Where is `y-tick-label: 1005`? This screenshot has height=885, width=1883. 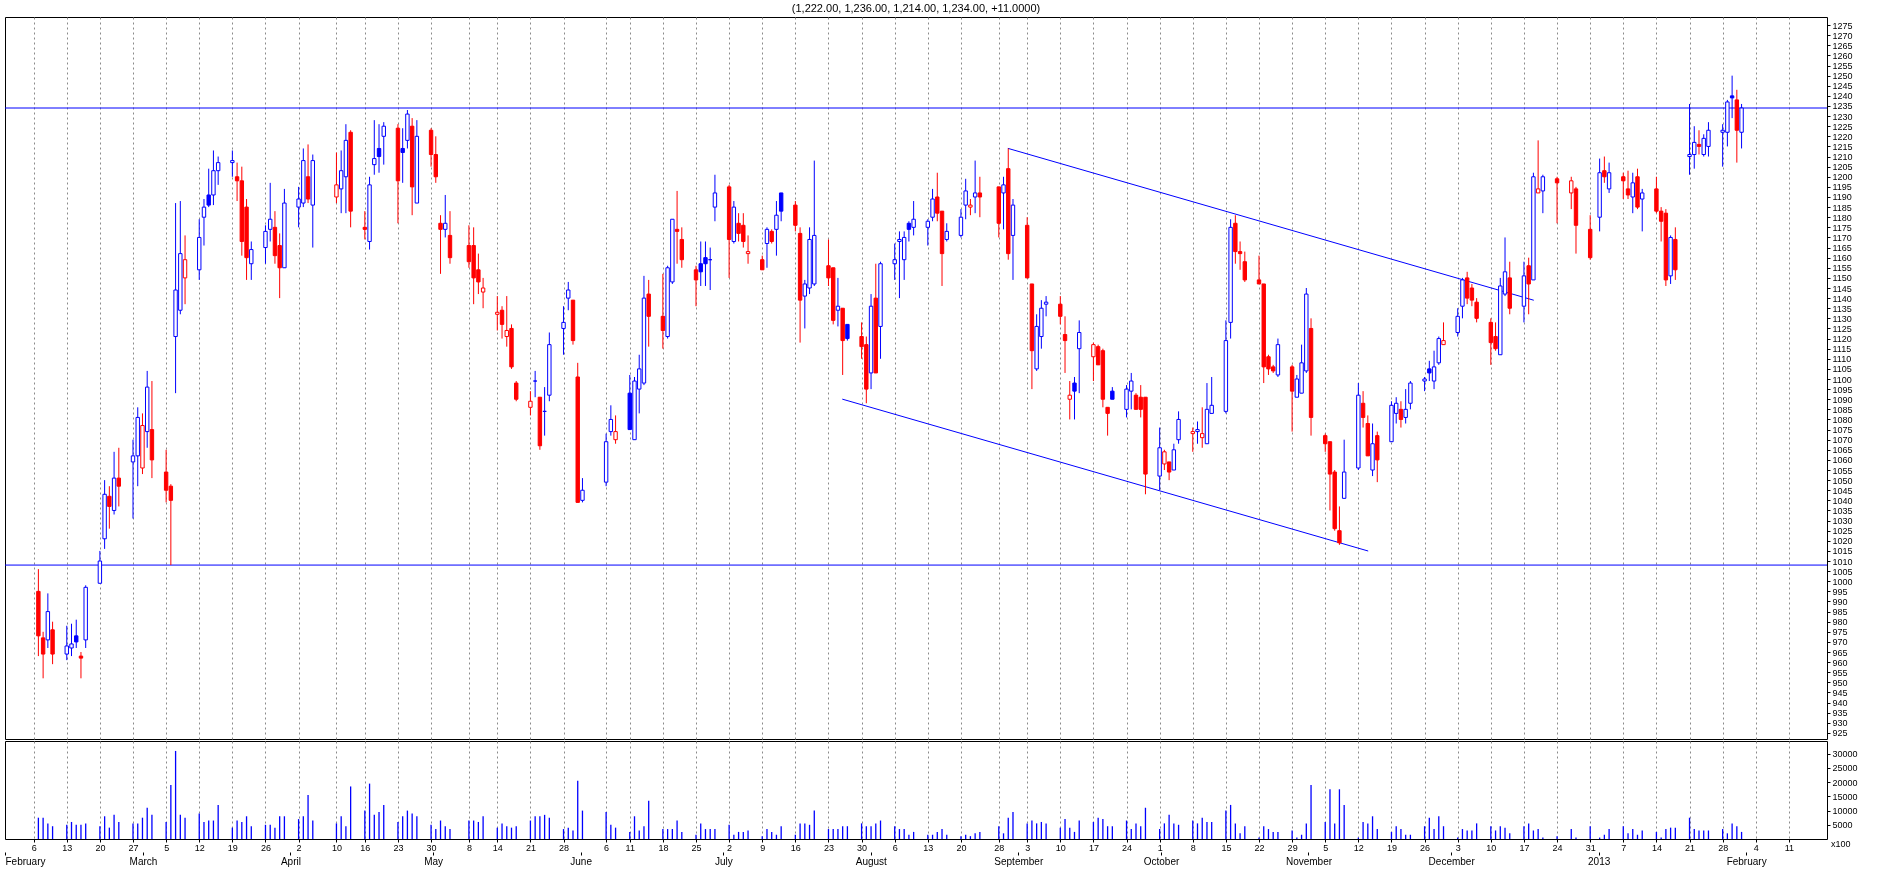
y-tick-label: 1005 is located at coordinates (1842, 571).